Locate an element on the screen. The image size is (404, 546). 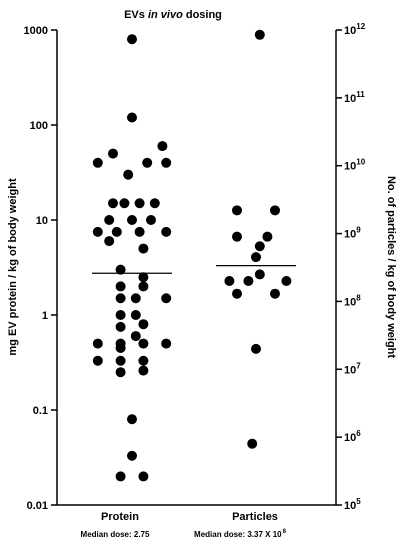
left-tick-label-5: 1000 is located at coordinates (36, 31).